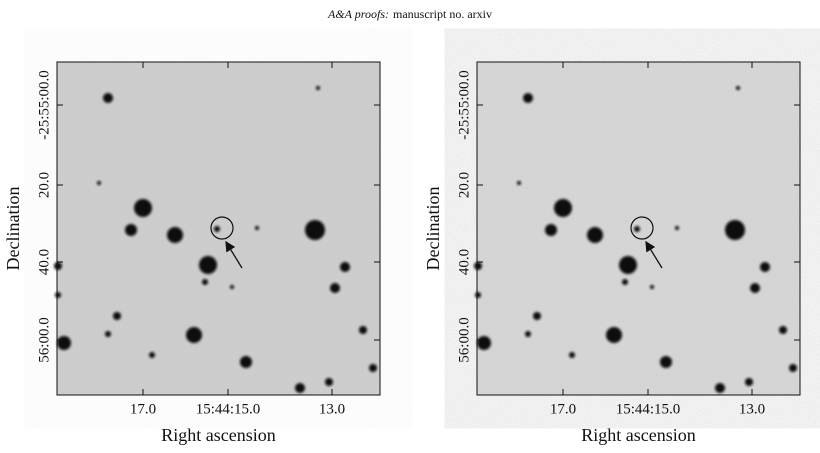 The width and height of the screenshot is (820, 453). What do you see at coordinates (358, 14) in the screenshot?
I see `journal: A&A proofs:` at bounding box center [358, 14].